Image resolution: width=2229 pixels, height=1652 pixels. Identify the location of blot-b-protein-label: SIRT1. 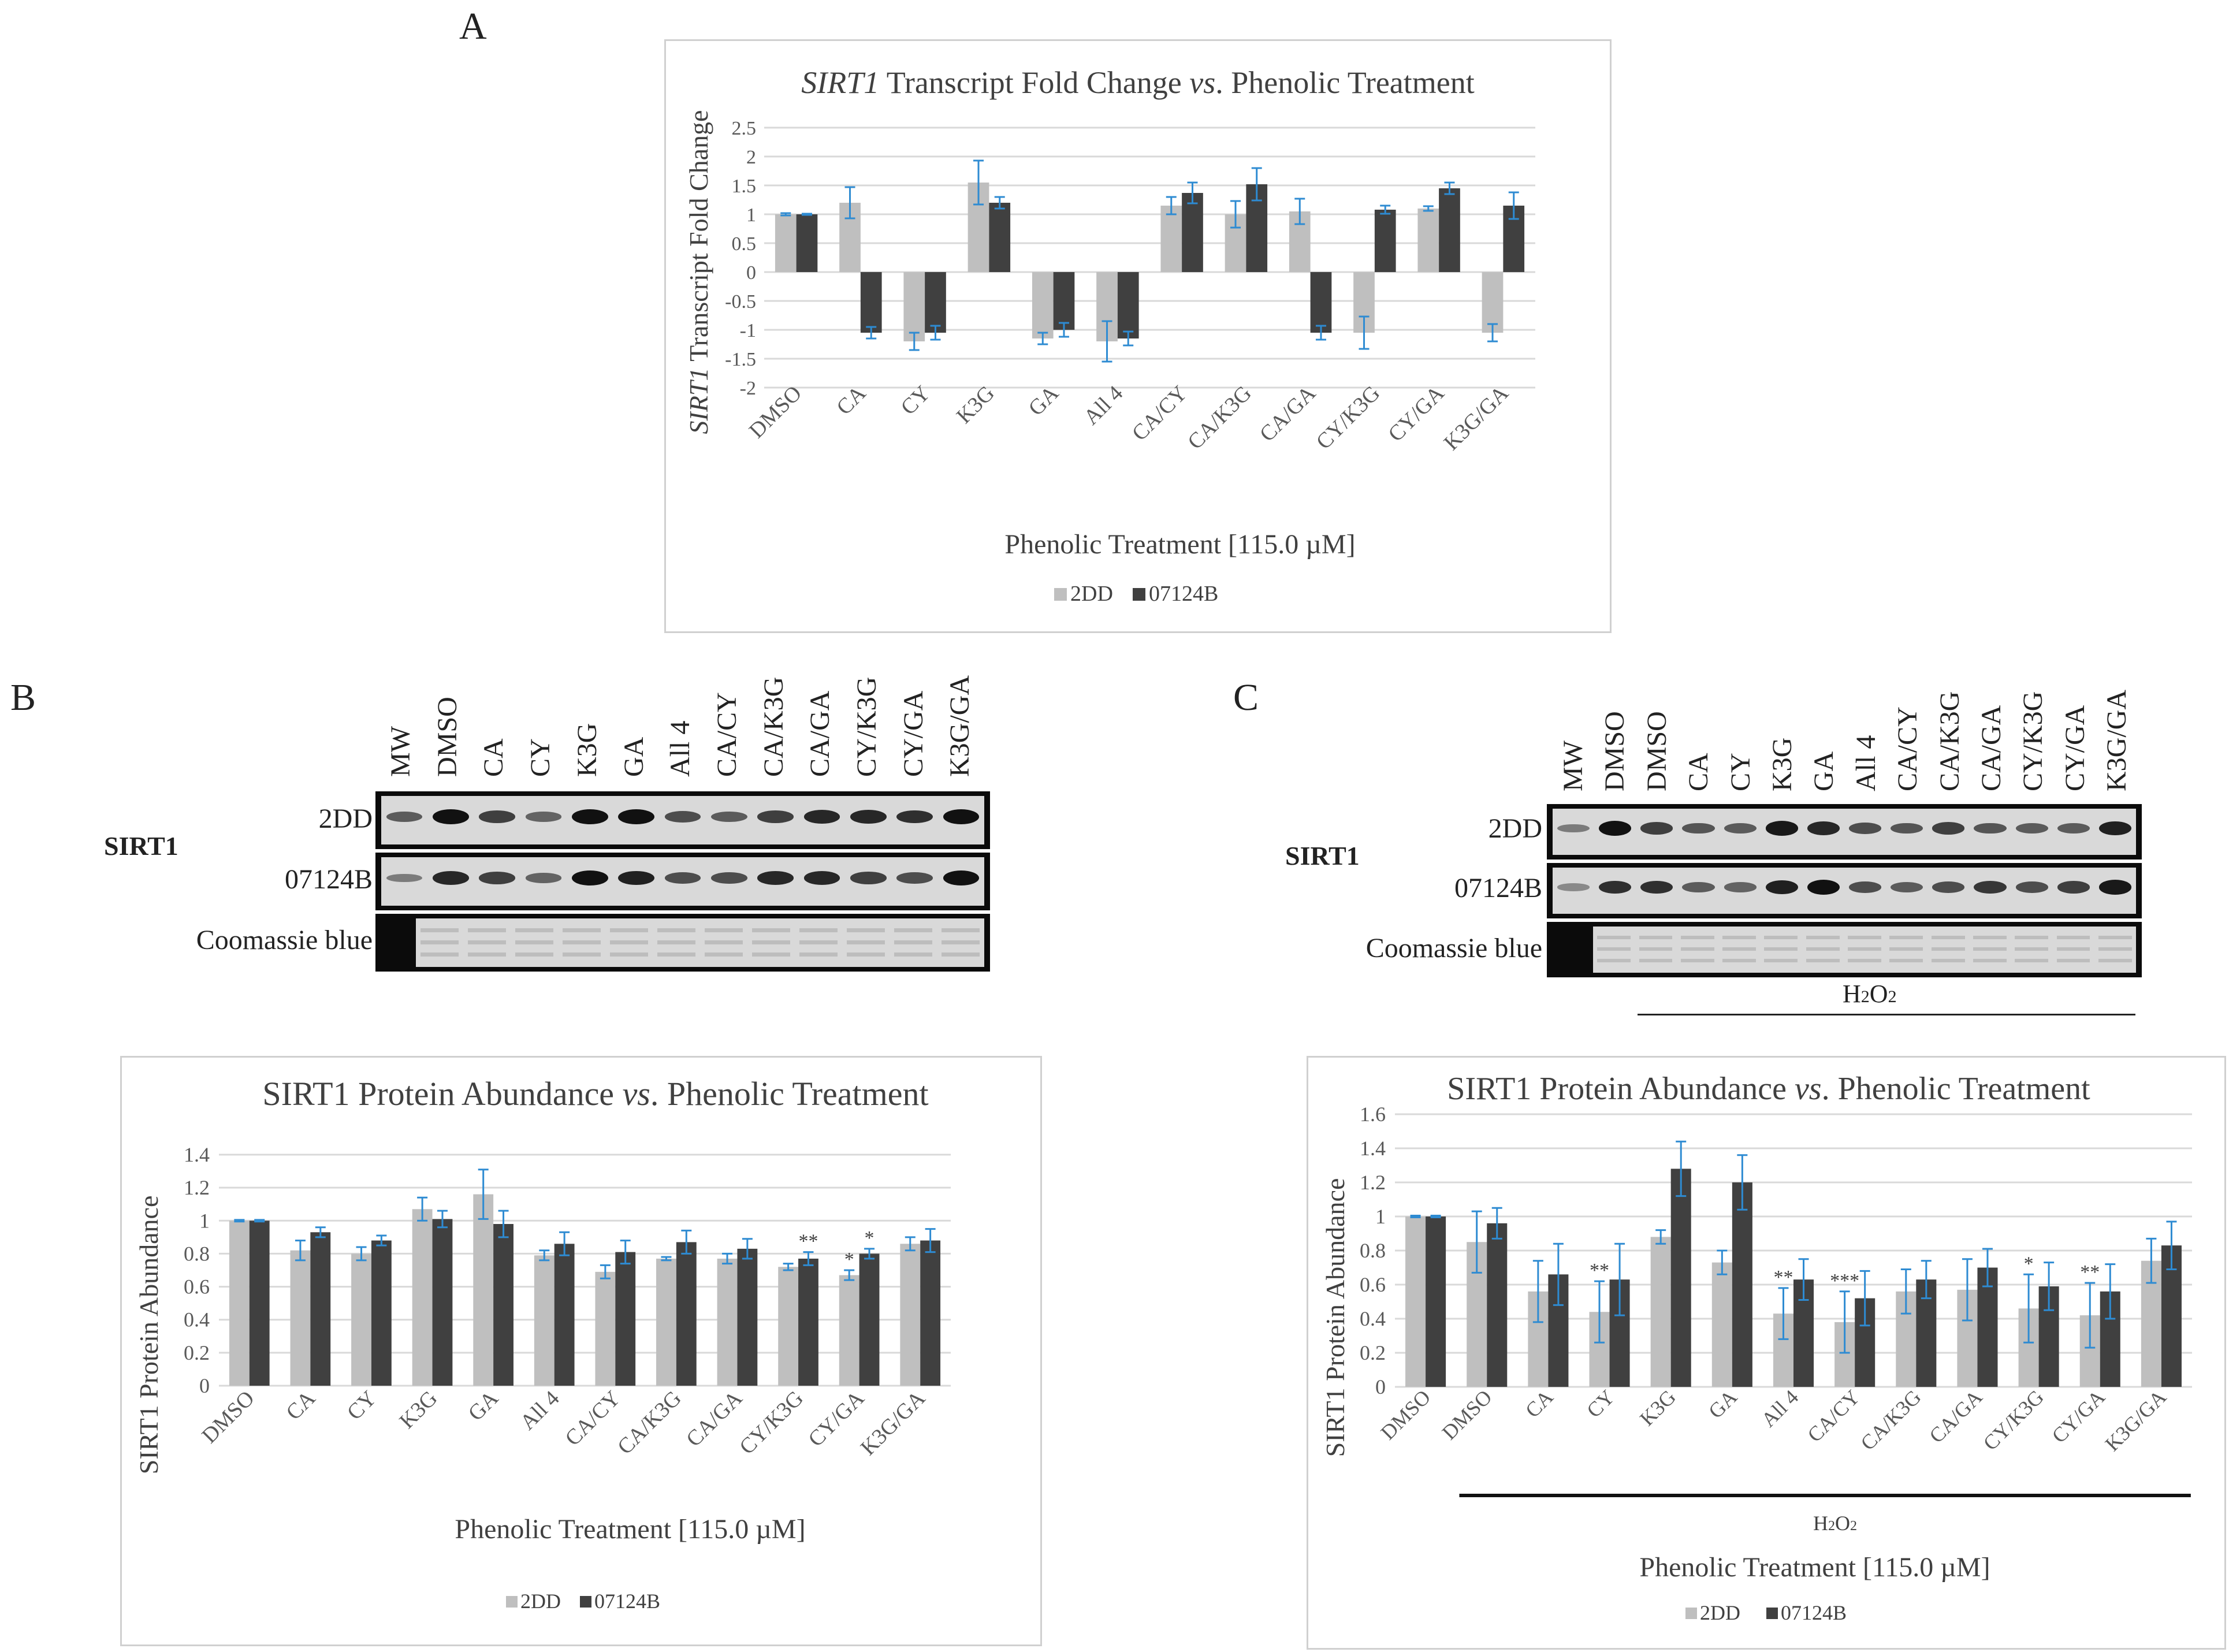
(141, 846).